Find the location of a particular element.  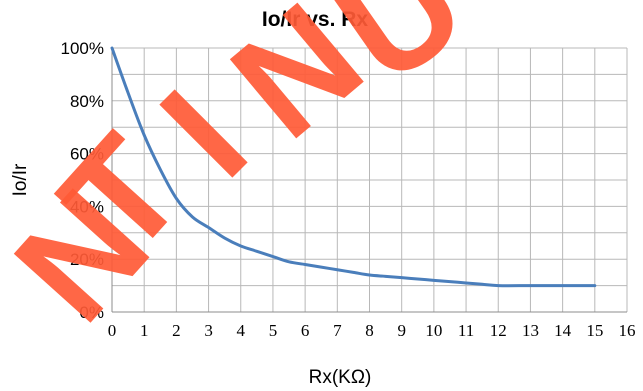

y-tick-label: 60% is located at coordinates (87, 154).